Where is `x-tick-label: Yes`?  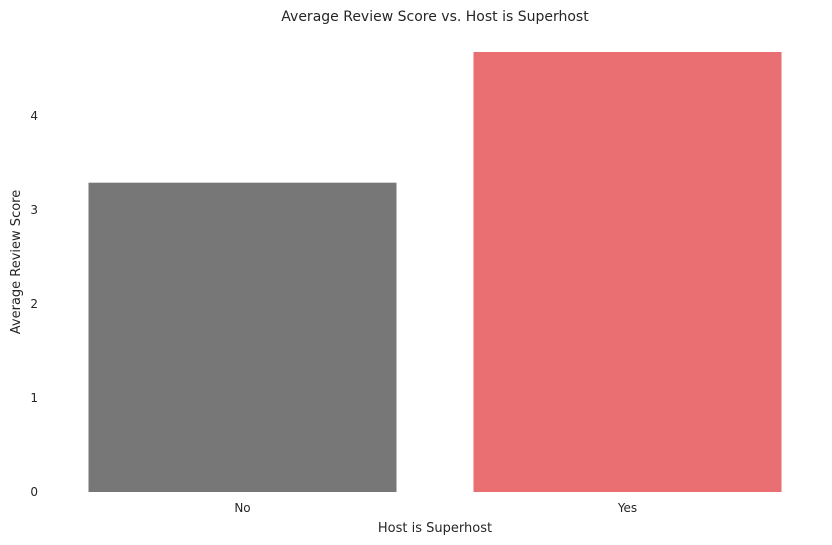
x-tick-label: Yes is located at coordinates (627, 508).